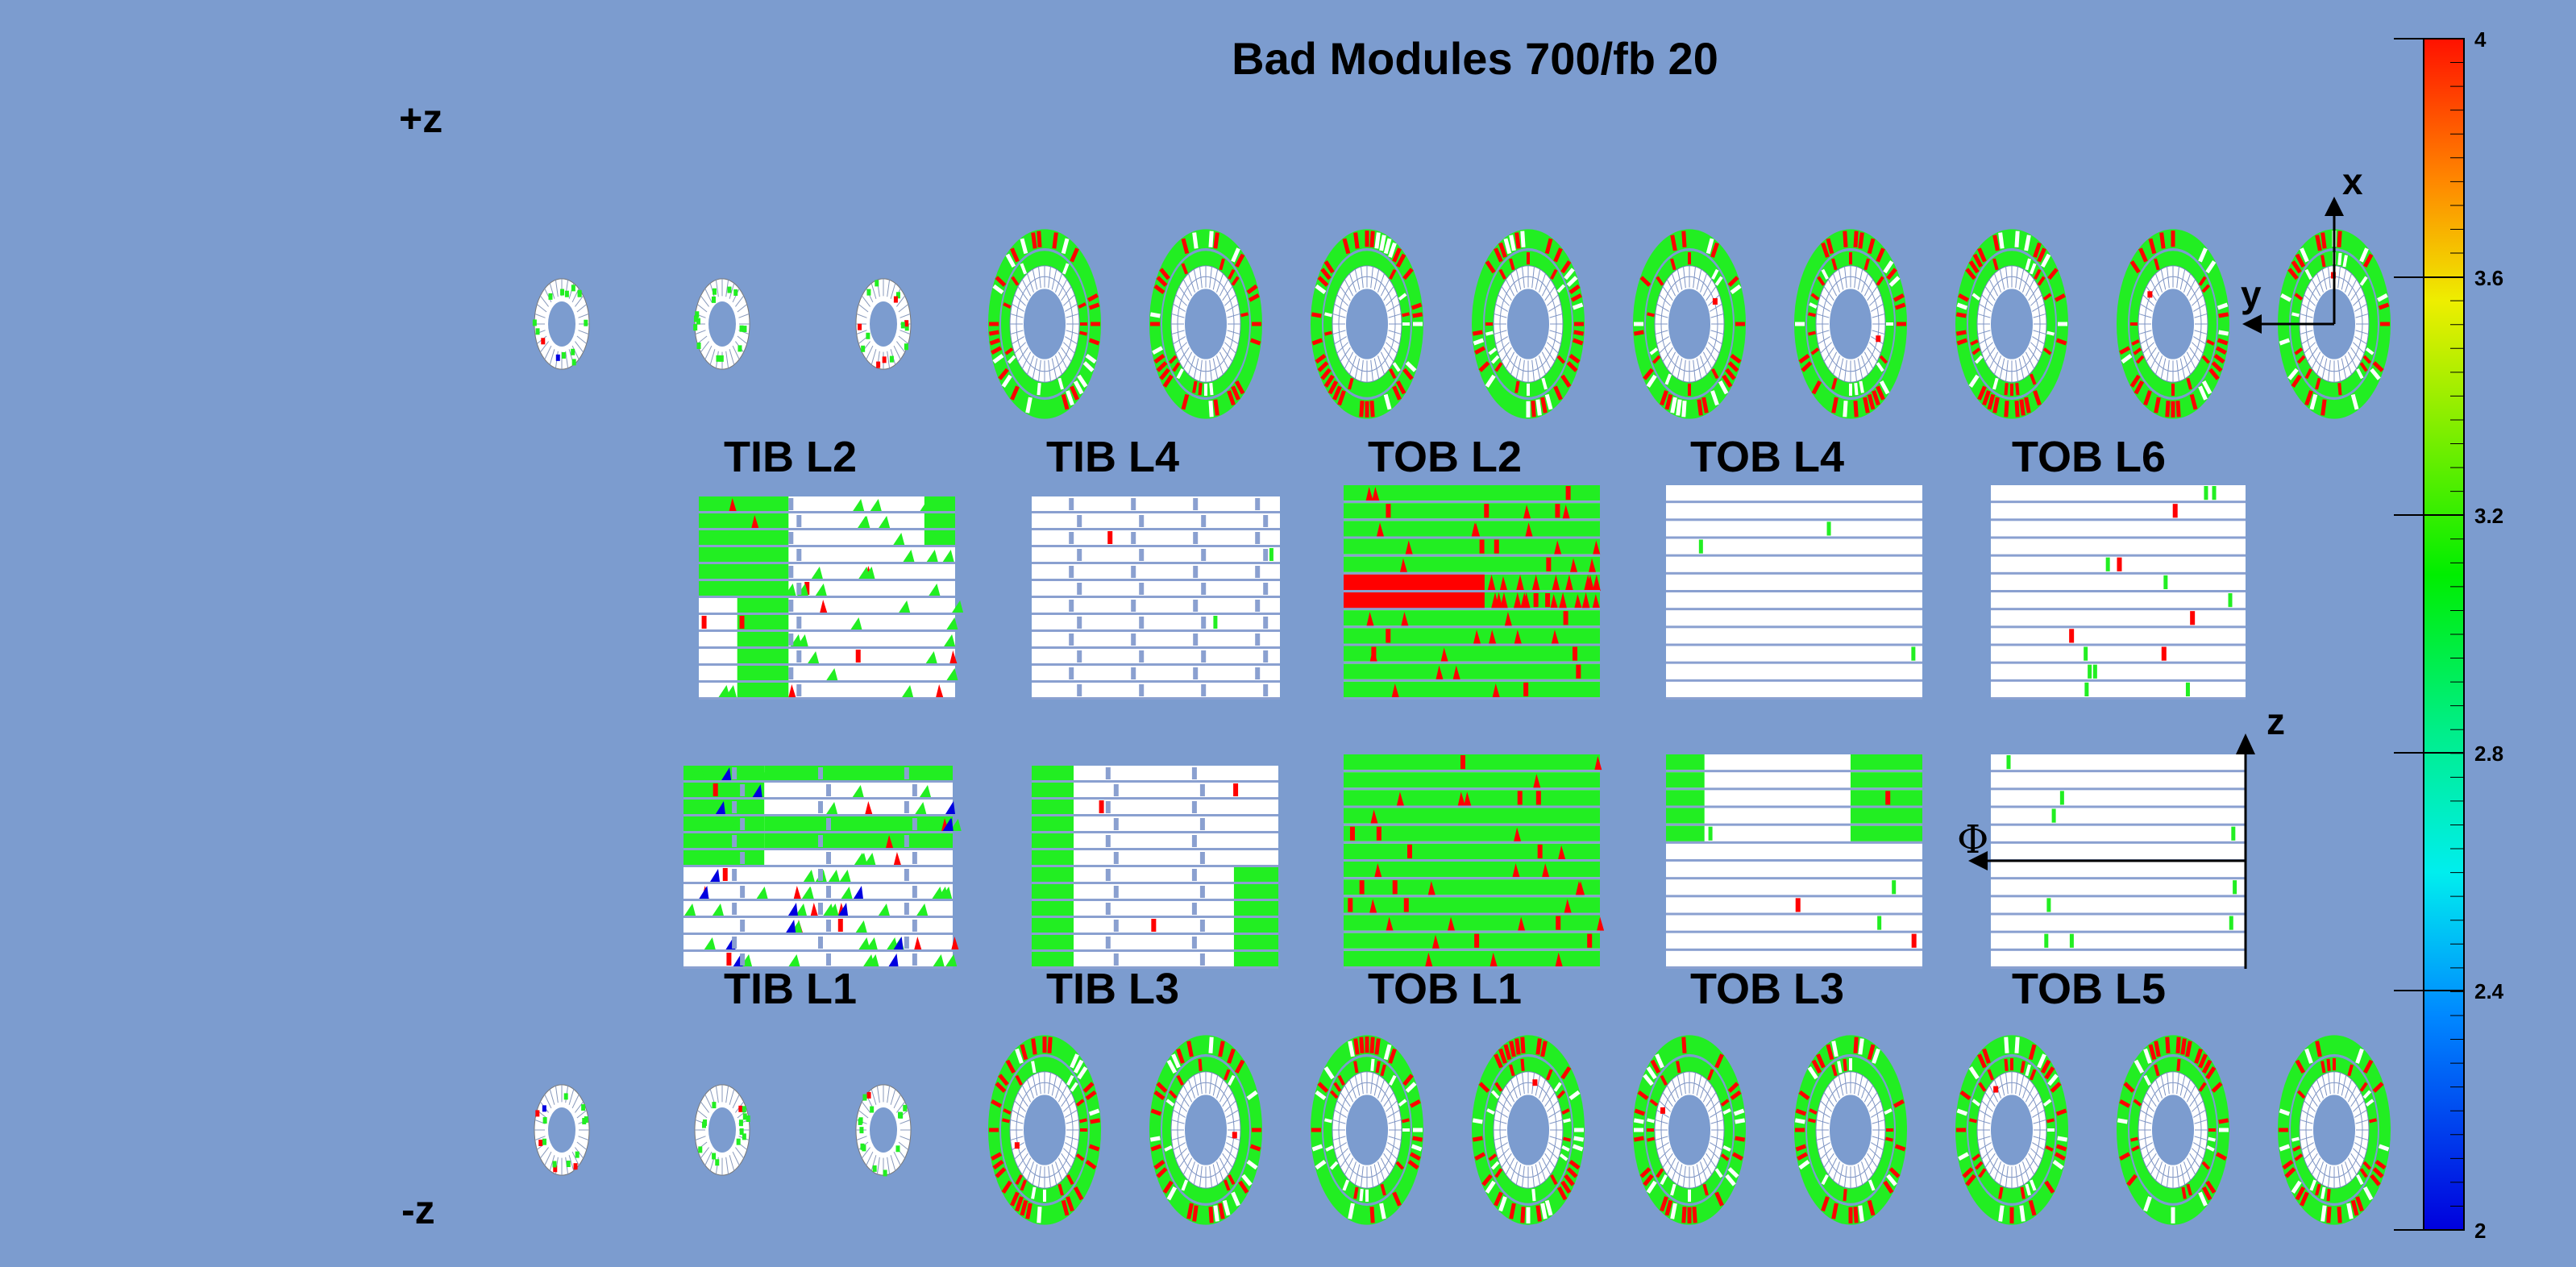 This screenshot has width=2576, height=1267. I want to click on endcap-disks-minus-z, so click(1462, 1130).